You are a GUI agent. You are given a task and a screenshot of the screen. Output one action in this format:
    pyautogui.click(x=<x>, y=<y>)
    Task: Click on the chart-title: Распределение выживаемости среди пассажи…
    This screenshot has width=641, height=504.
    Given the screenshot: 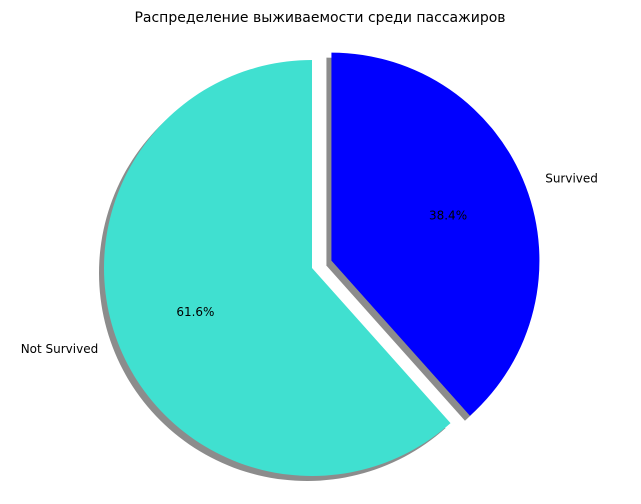 What is the action you would take?
    pyautogui.click(x=319, y=18)
    